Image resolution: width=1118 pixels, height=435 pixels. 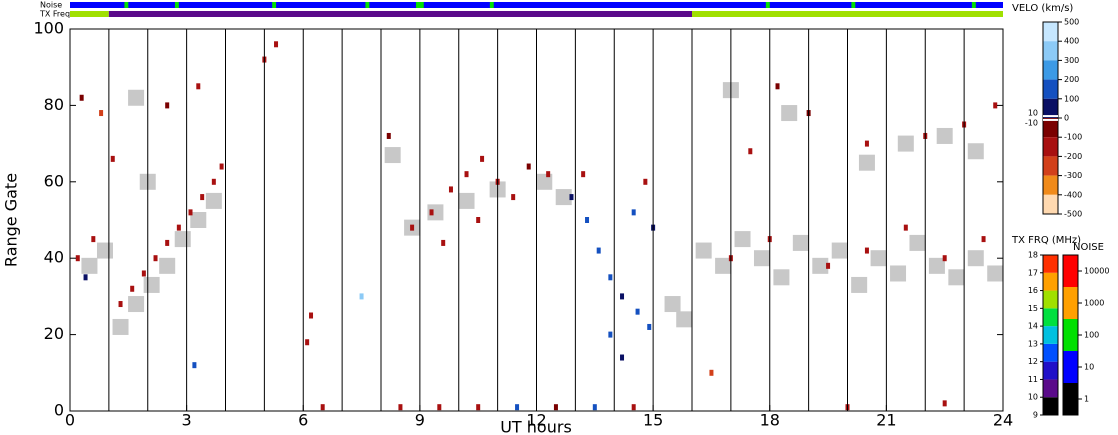 What do you see at coordinates (1046, 240) in the screenshot?
I see `tx-title: TX FRQ (MHz)` at bounding box center [1046, 240].